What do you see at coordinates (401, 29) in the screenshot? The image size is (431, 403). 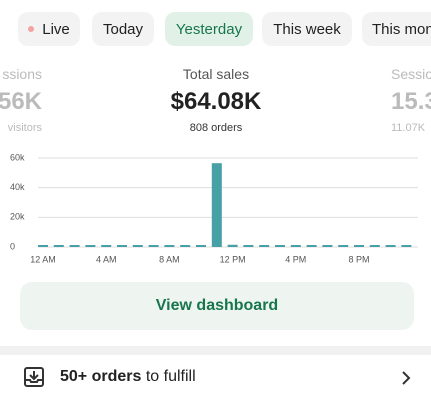 I see `tab-label: This mon` at bounding box center [401, 29].